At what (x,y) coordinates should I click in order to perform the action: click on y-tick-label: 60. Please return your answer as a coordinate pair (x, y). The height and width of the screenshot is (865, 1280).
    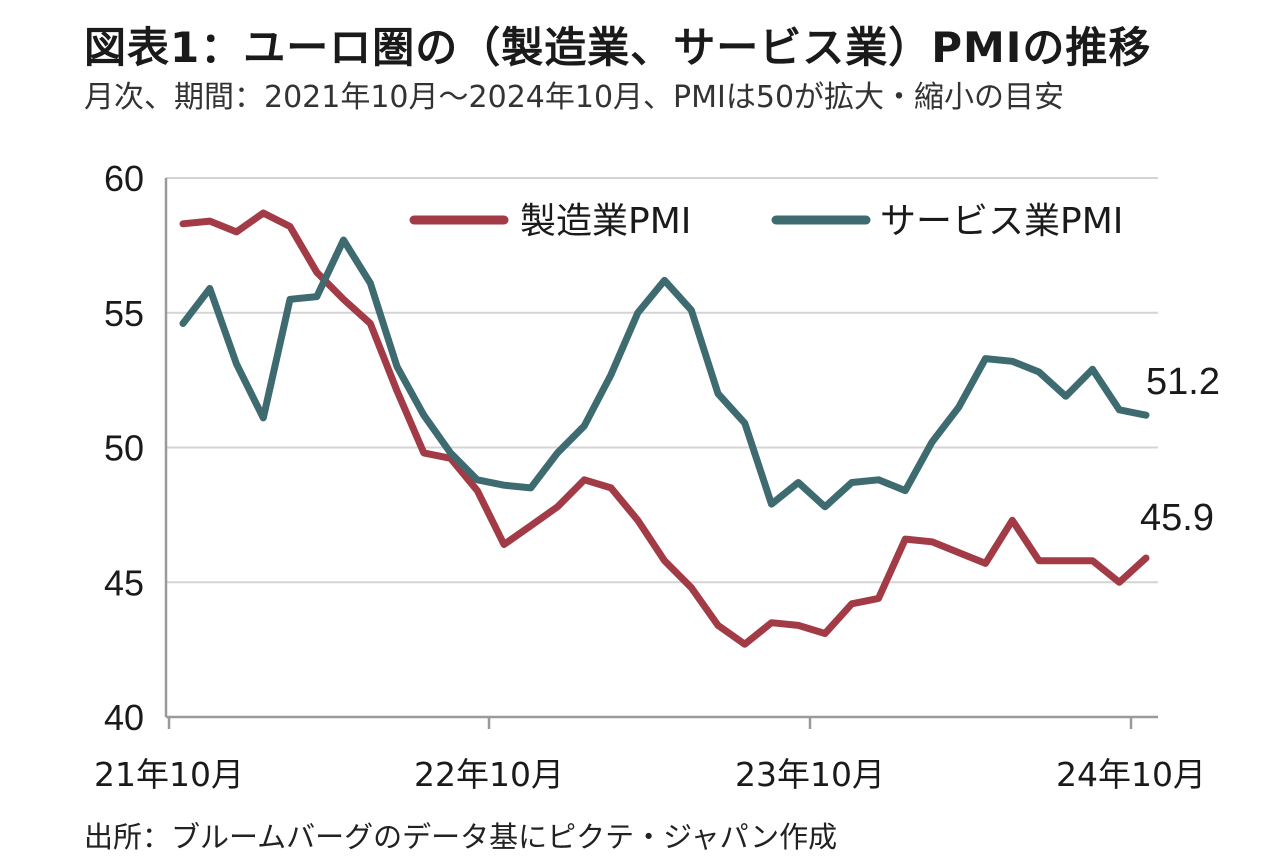
    Looking at the image, I should click on (124, 178).